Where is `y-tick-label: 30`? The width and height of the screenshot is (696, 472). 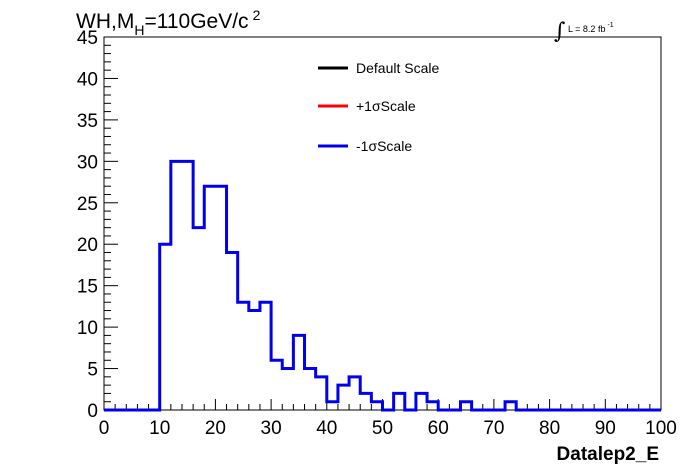
y-tick-label: 30 is located at coordinates (87, 162).